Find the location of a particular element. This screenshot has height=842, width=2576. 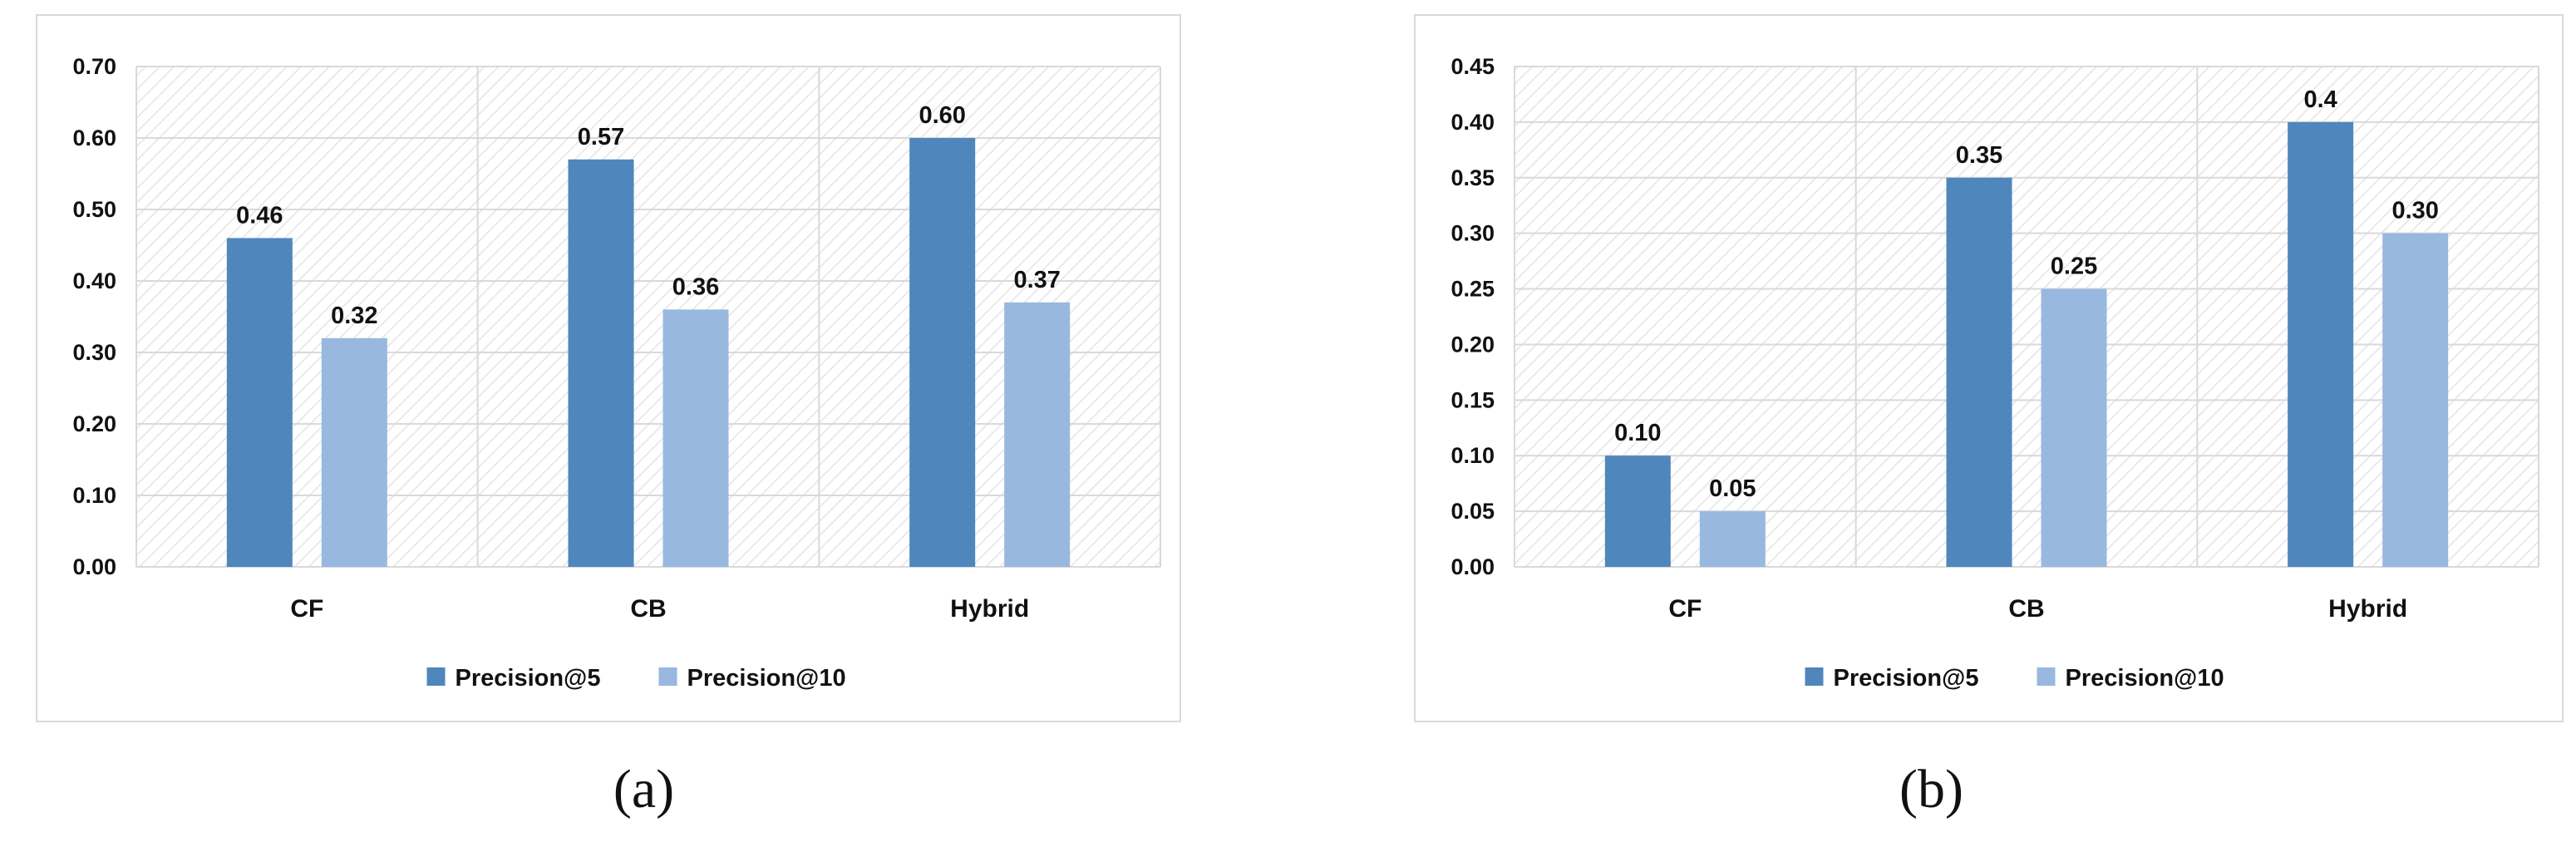

y-tick-label: 0.25 is located at coordinates (1473, 289).